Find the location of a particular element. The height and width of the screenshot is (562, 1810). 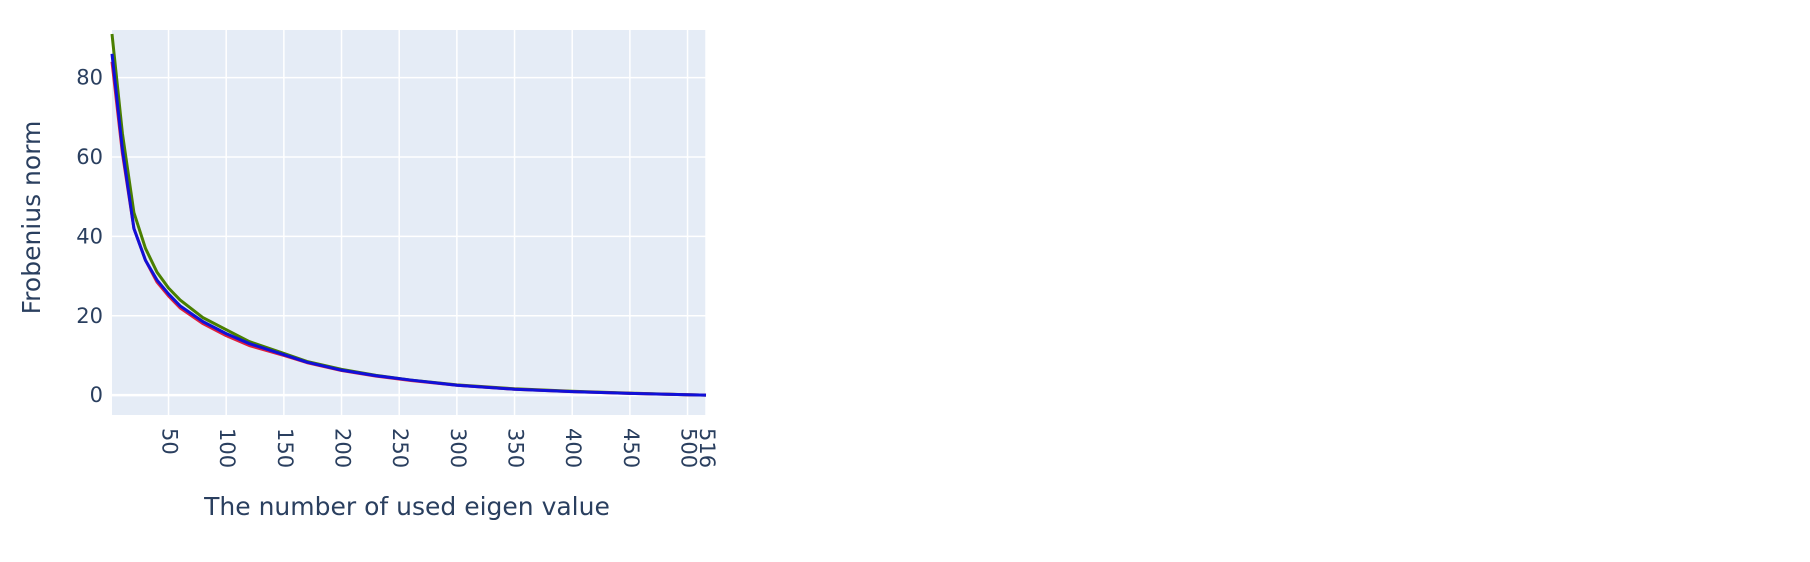

y-axis-ticks: 0 20 40 60 80 is located at coordinates (89, 237).